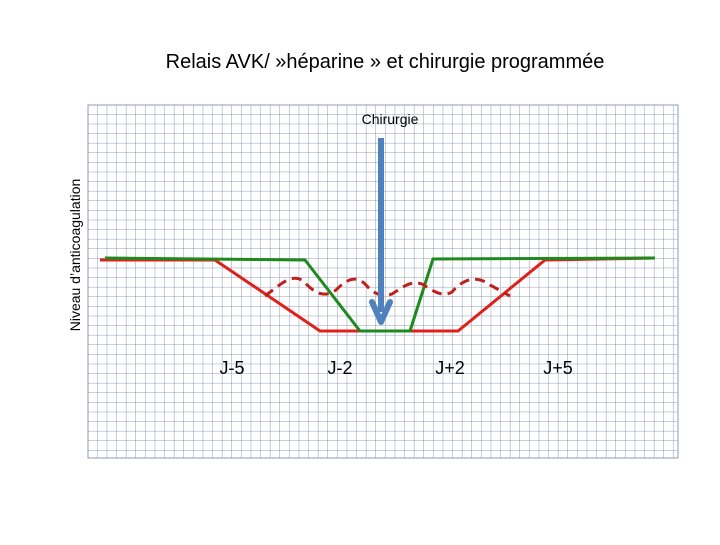 The image size is (720, 545). What do you see at coordinates (380, 294) in the screenshot?
I see `green-line` at bounding box center [380, 294].